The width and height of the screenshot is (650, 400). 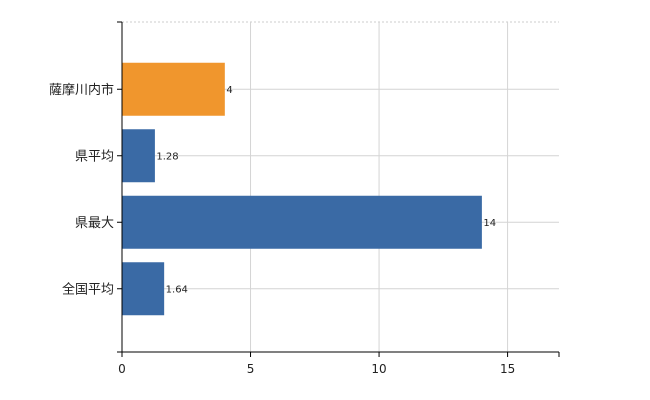 I want to click on x-tick-label: 15, so click(x=507, y=369).